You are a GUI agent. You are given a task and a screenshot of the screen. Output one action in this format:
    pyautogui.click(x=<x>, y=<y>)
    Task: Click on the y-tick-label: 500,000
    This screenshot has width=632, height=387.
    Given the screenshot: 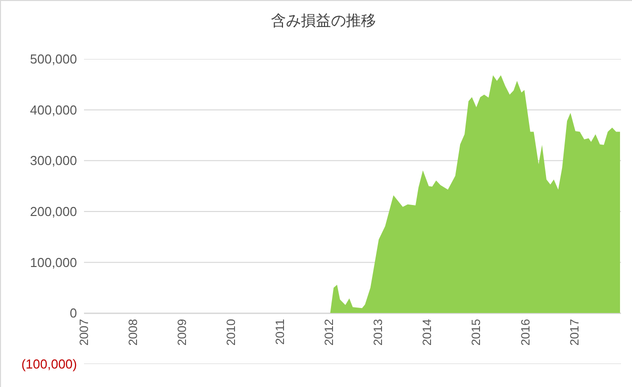 What is the action you would take?
    pyautogui.click(x=53, y=59)
    